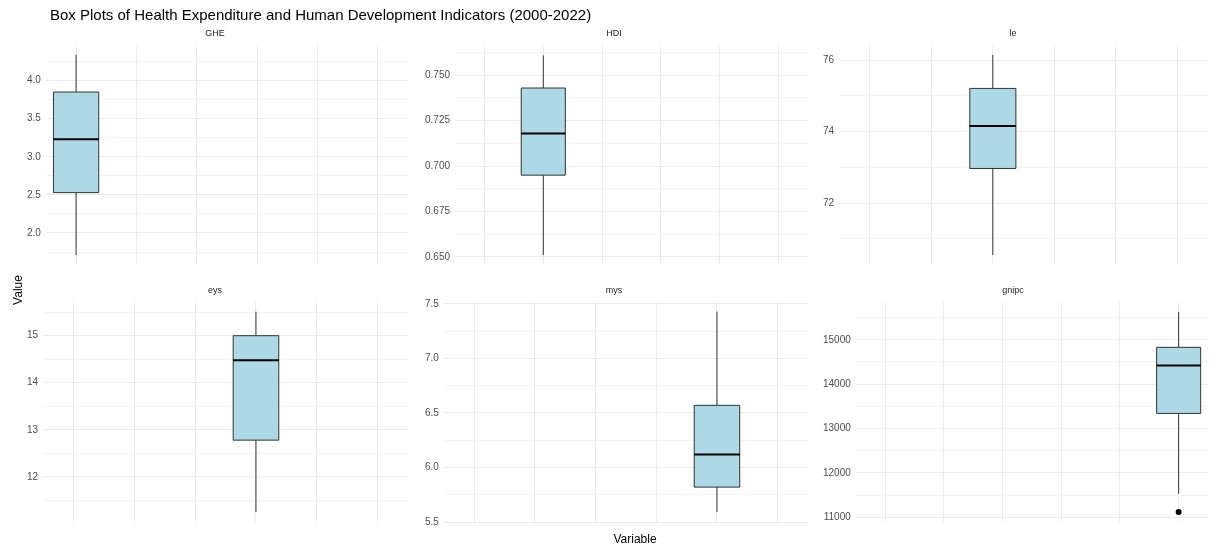 The image size is (1219, 549). What do you see at coordinates (33, 382) in the screenshot?
I see `y-tick-label: 14` at bounding box center [33, 382].